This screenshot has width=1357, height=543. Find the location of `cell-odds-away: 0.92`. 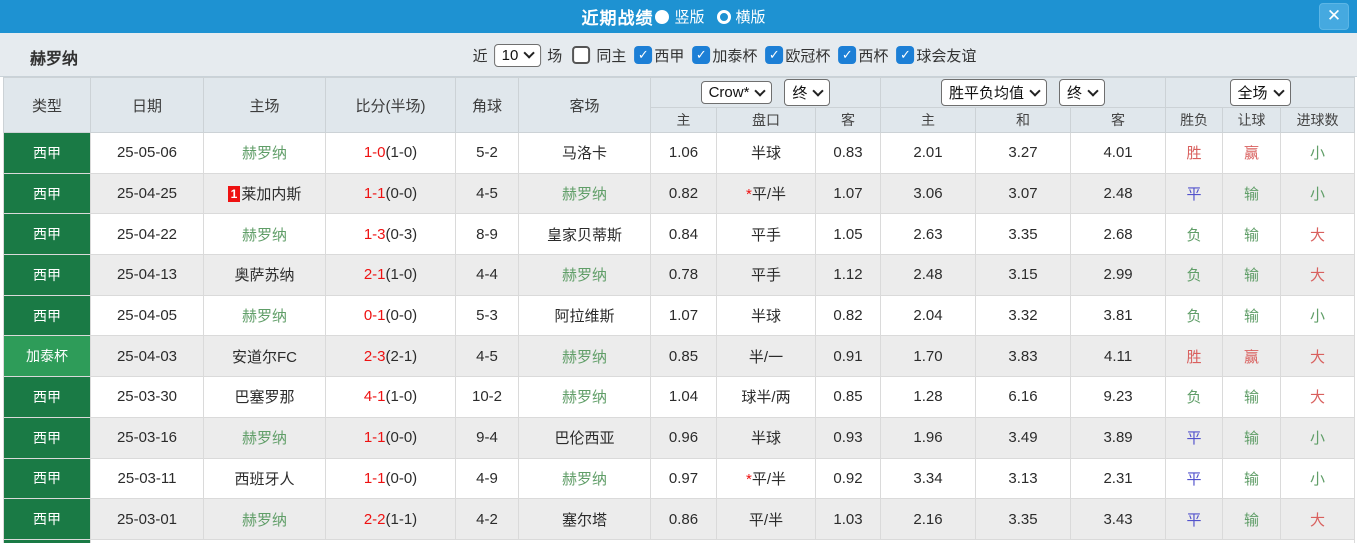

cell-odds-away: 0.92 is located at coordinates (848, 478).